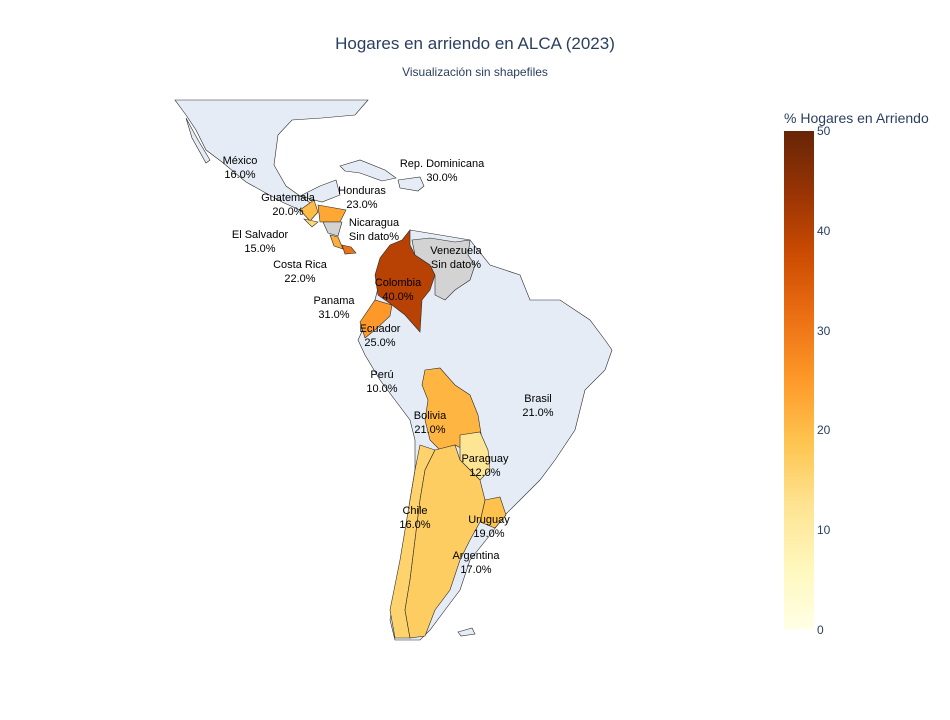  Describe the element at coordinates (445, 541) in the screenshot. I see `country-argentina` at that location.